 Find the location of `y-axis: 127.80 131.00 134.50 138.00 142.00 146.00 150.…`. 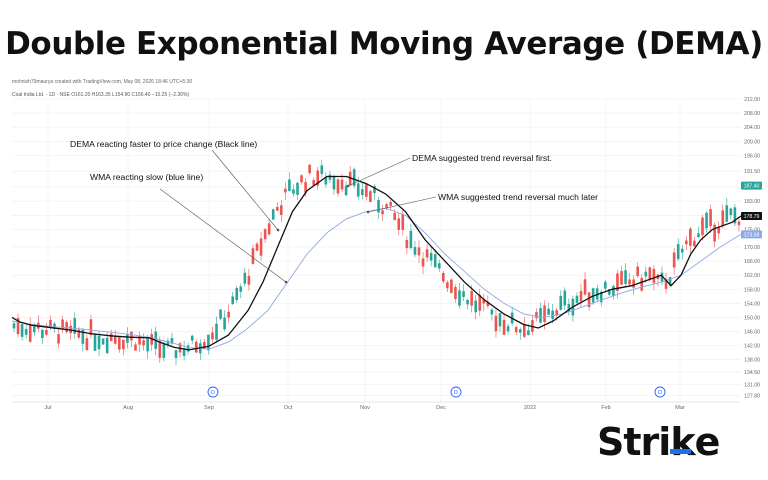

y-axis: 127.80 131.00 134.50 138.00 142.00 146.00 150.… is located at coordinates (751, 248).